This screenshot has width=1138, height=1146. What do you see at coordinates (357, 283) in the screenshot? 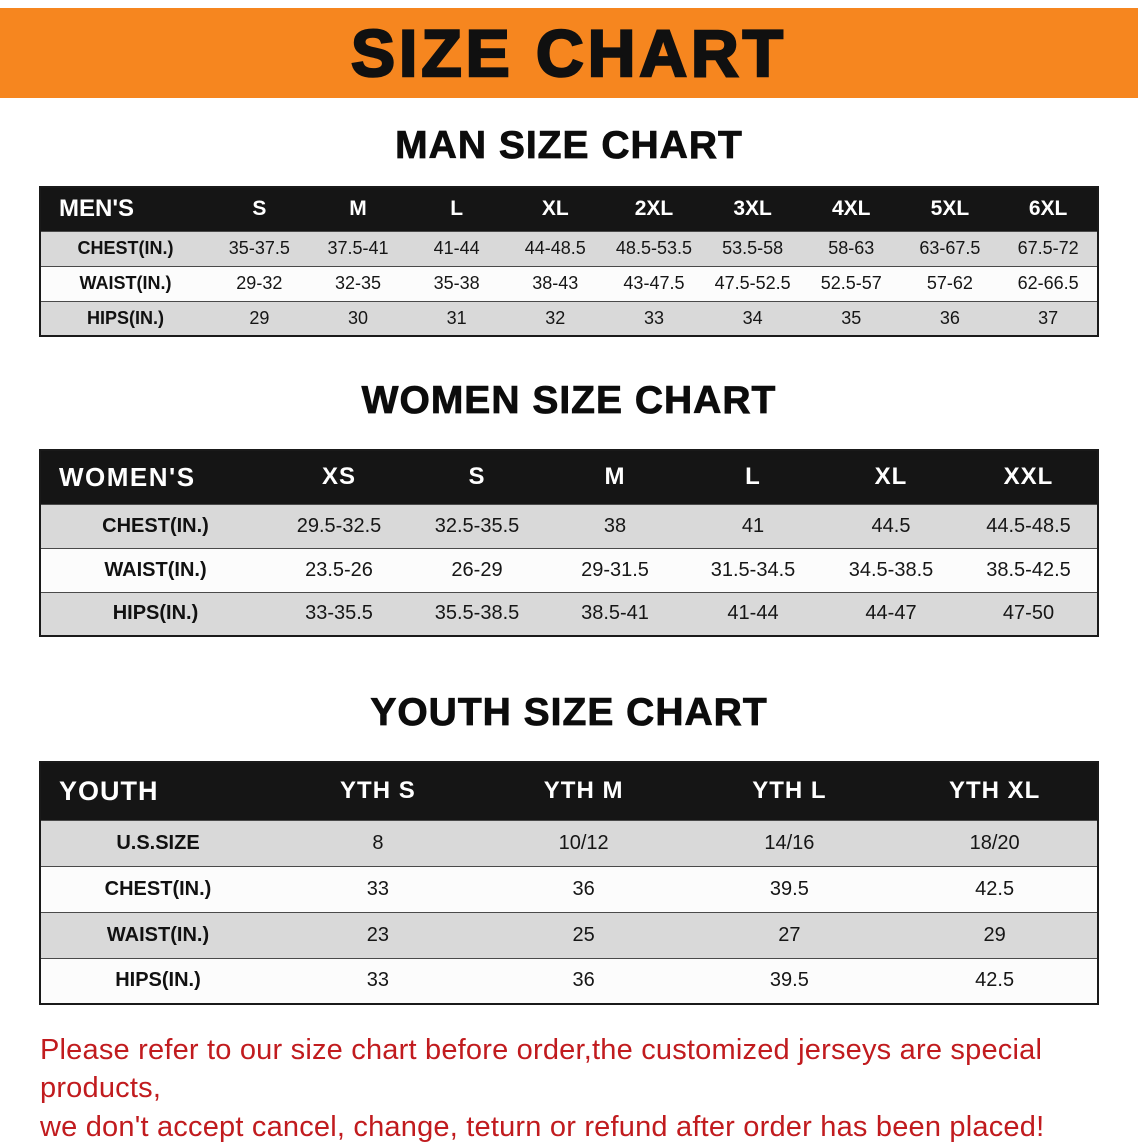
I see `measurement-value: 32-35` at bounding box center [357, 283].